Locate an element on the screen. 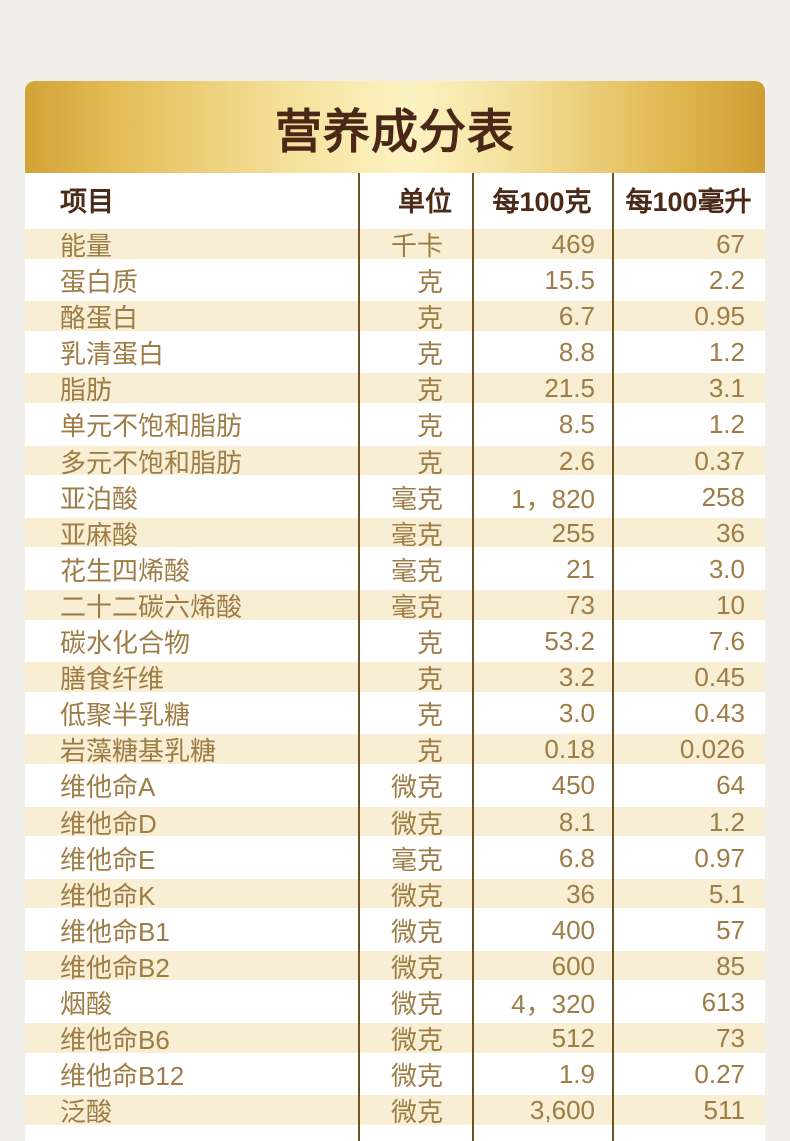  cell-per-100ml: 3.0 is located at coordinates (726, 568).